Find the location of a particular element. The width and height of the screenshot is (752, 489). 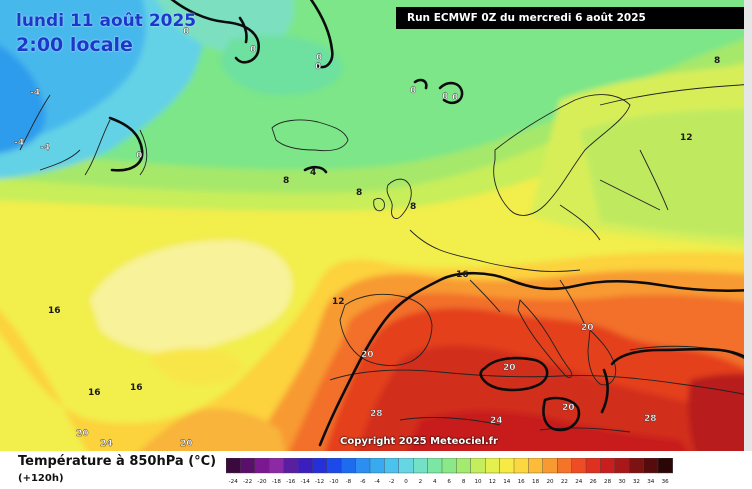

scale-tick-label: 20 is located at coordinates (550, 482).